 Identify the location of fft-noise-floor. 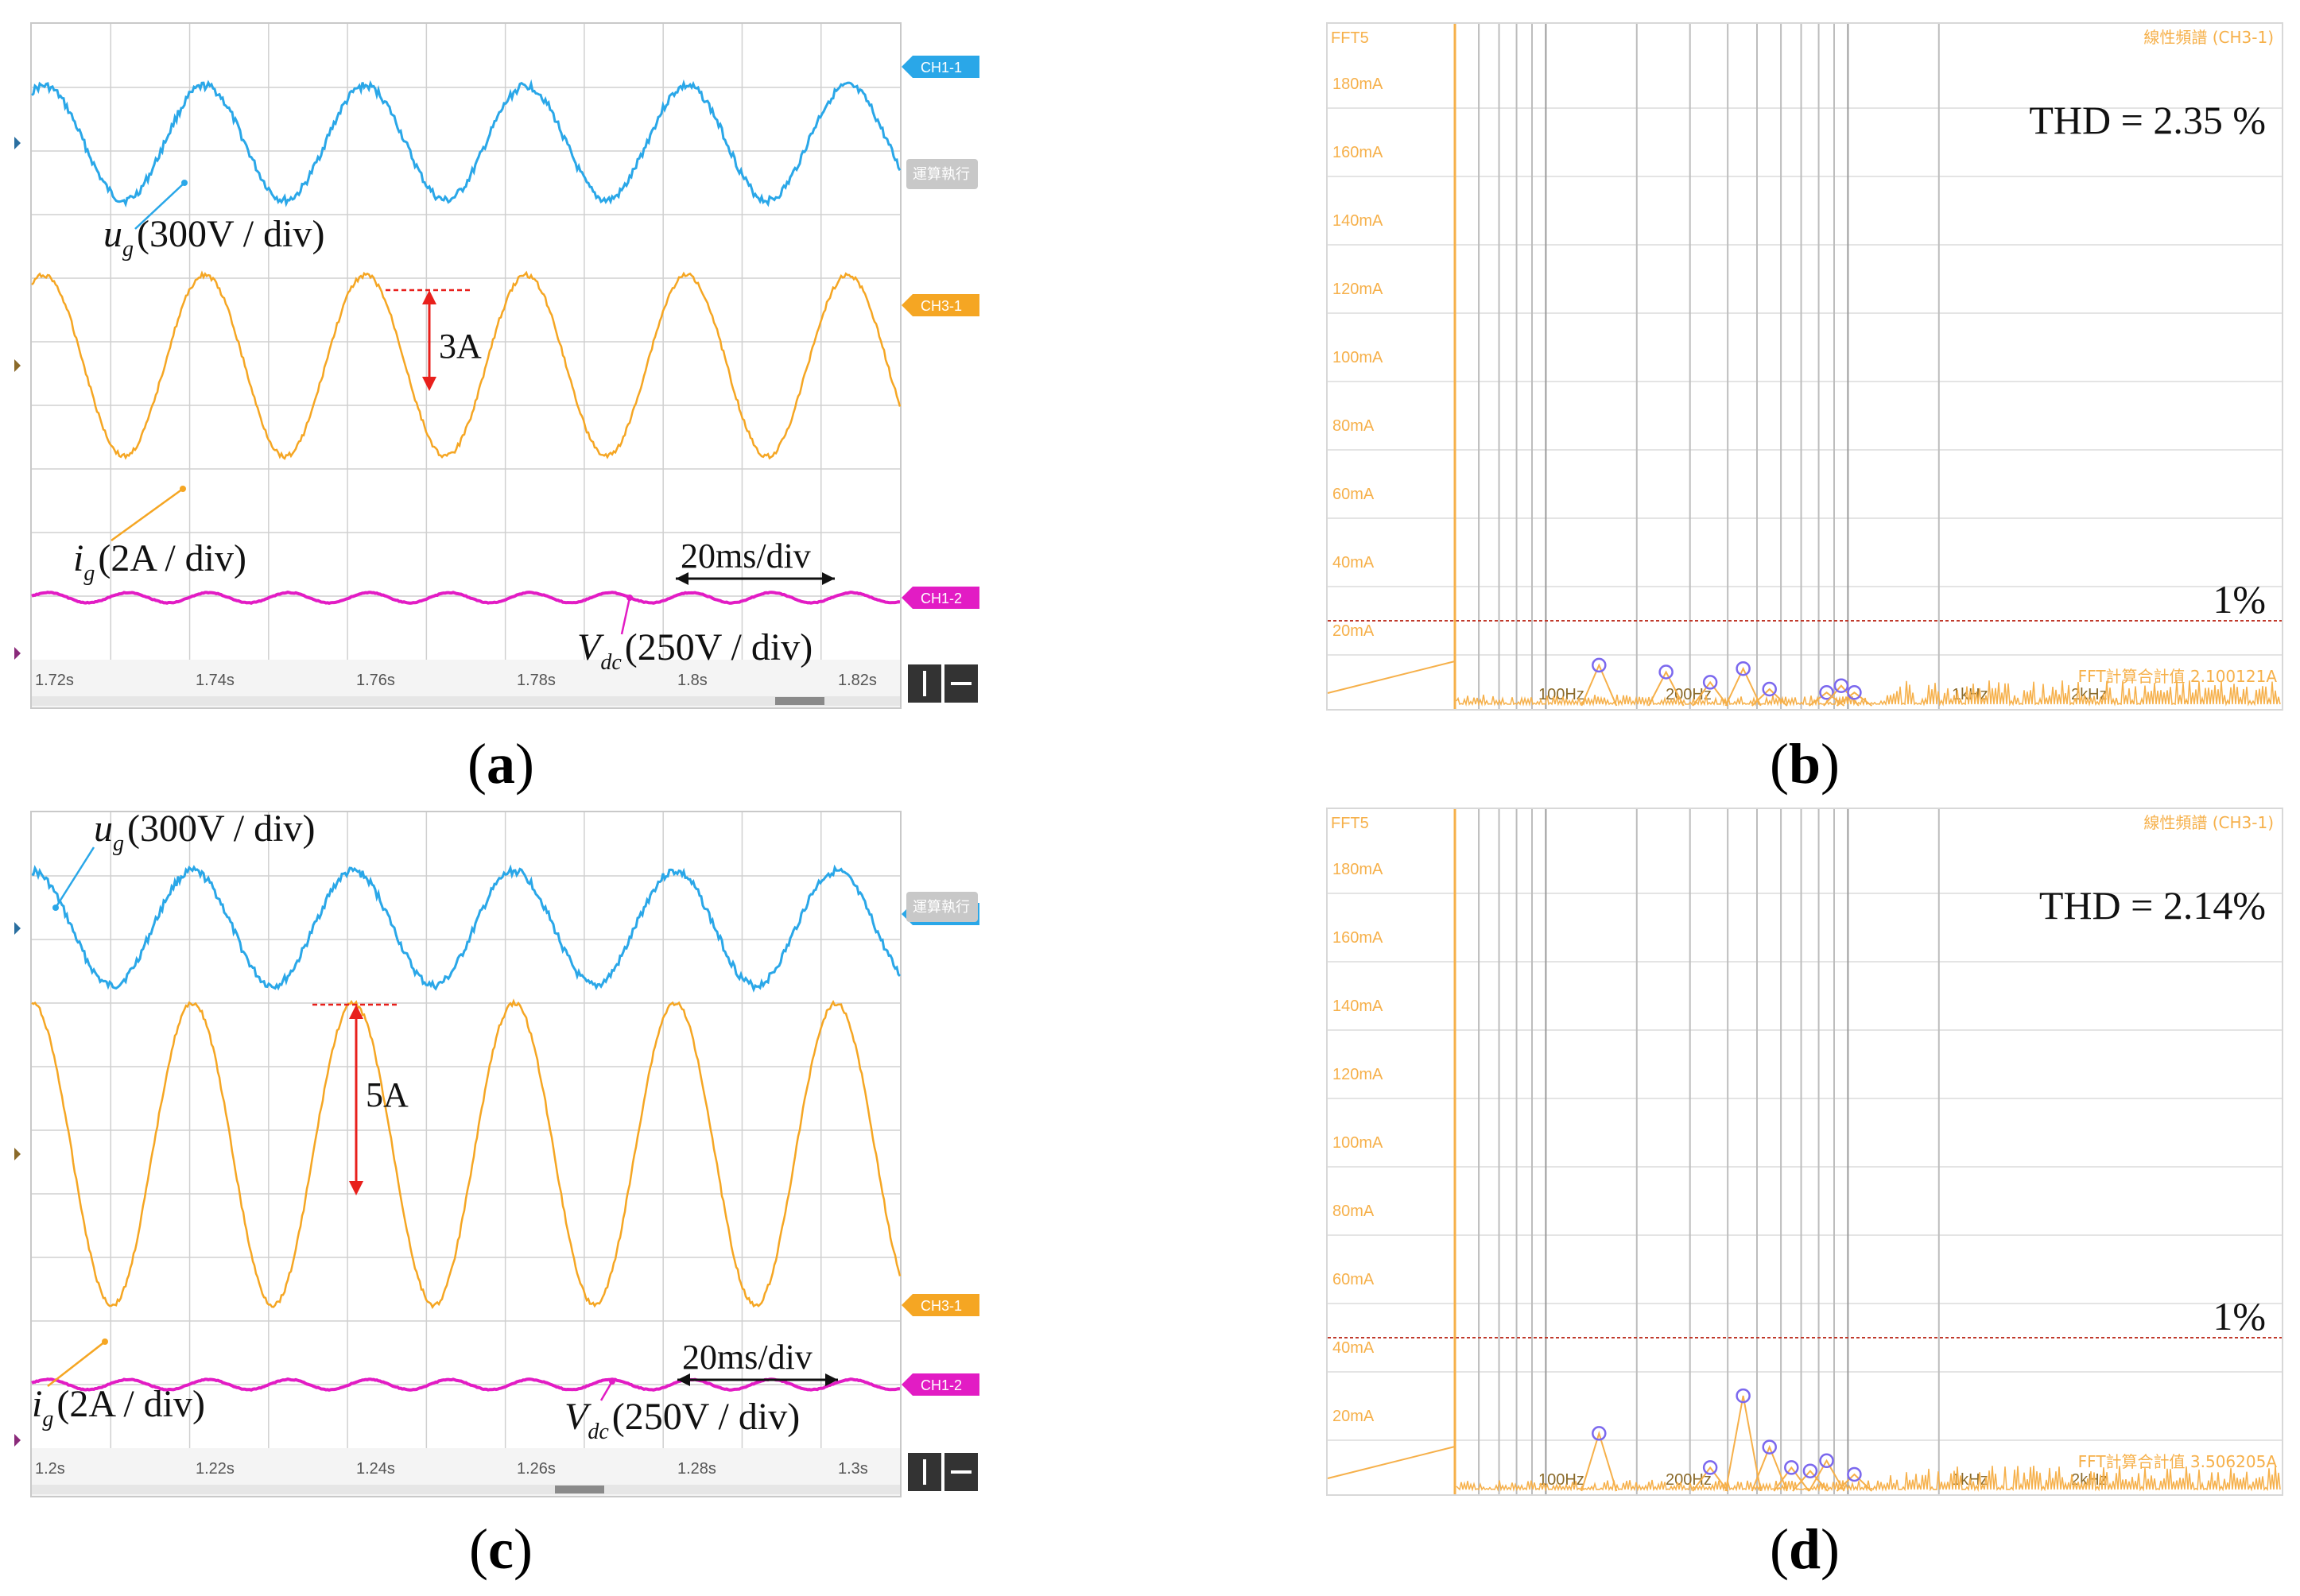
(1868, 1478).